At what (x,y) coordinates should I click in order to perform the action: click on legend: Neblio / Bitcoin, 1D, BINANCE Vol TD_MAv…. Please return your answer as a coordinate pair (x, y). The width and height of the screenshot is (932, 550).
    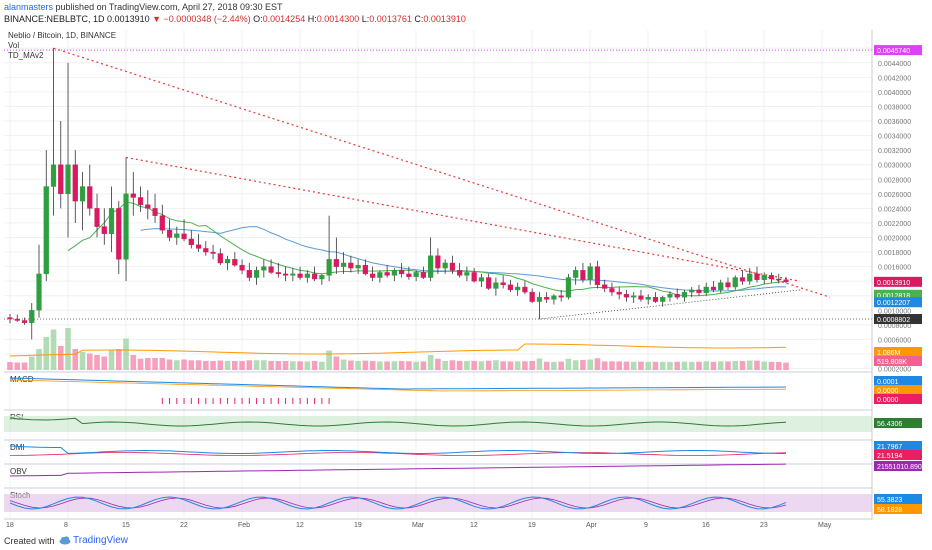
    Looking at the image, I should click on (62, 45).